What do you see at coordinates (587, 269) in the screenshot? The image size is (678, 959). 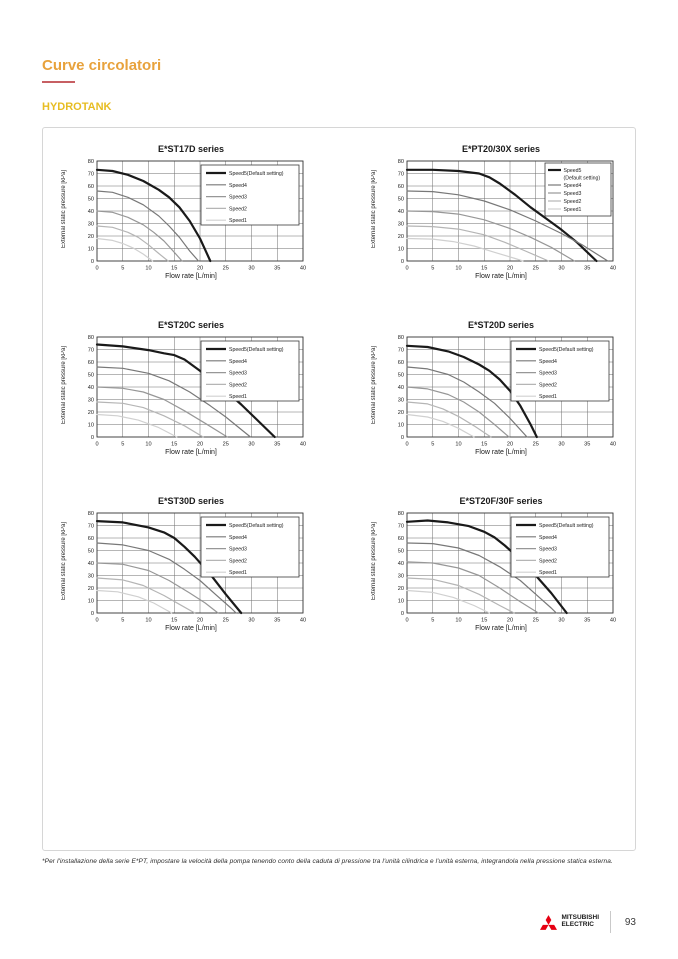 I see `svg-text: 35` at bounding box center [587, 269].